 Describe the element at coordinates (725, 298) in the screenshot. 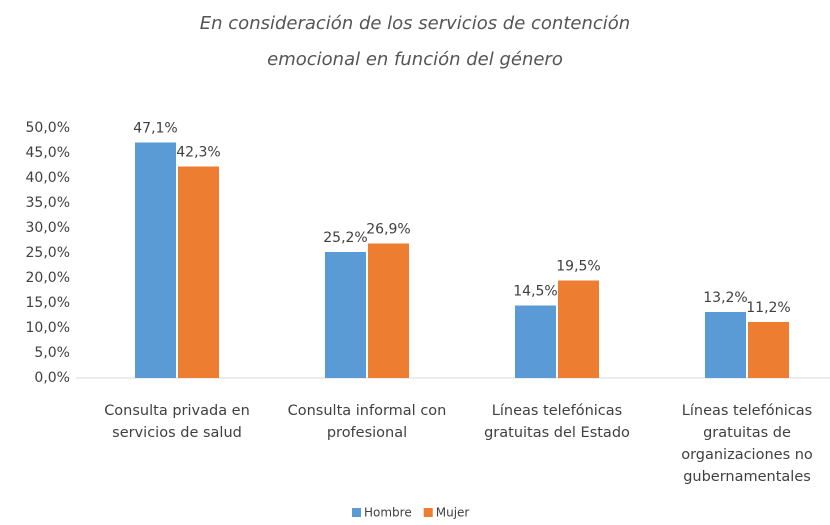

I see `data-label: 13,2%` at that location.